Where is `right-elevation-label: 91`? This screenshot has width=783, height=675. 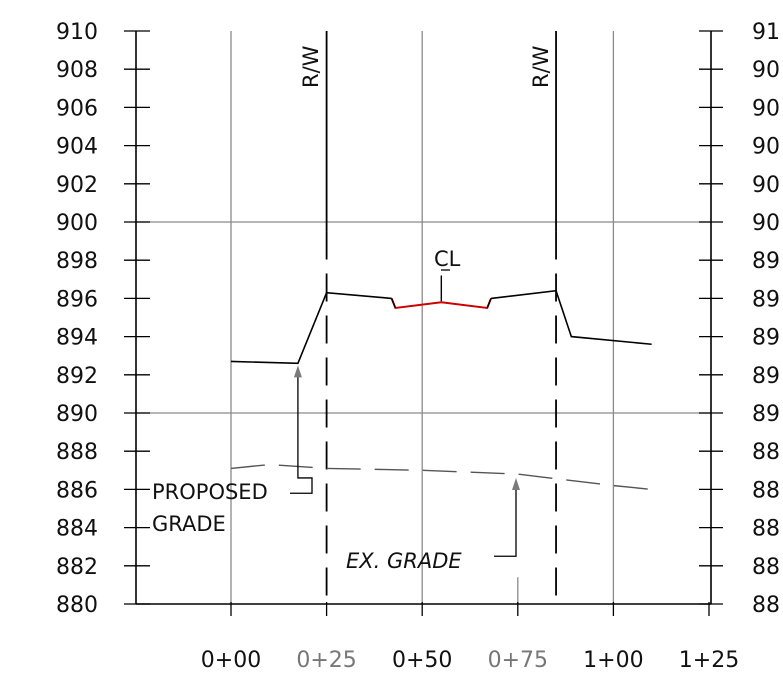 right-elevation-label: 91 is located at coordinates (766, 32).